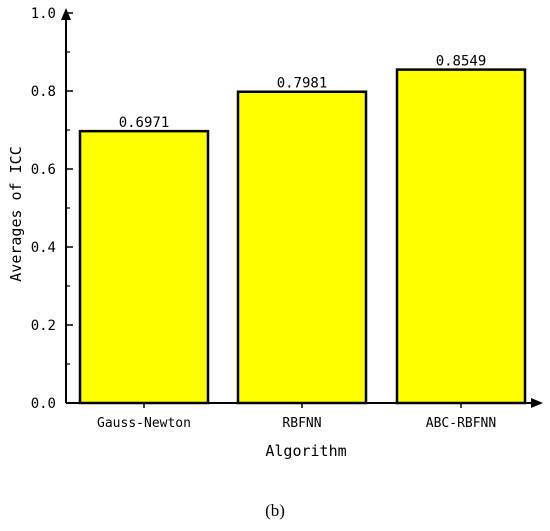  I want to click on x-axis-title: Algorithm, so click(305, 451).